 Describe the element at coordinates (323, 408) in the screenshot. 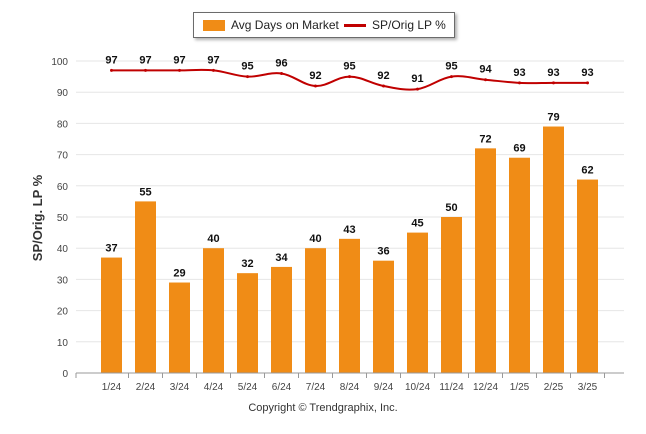

I see `copyright-text: Copyright © Trendgraphix, Inc.` at that location.